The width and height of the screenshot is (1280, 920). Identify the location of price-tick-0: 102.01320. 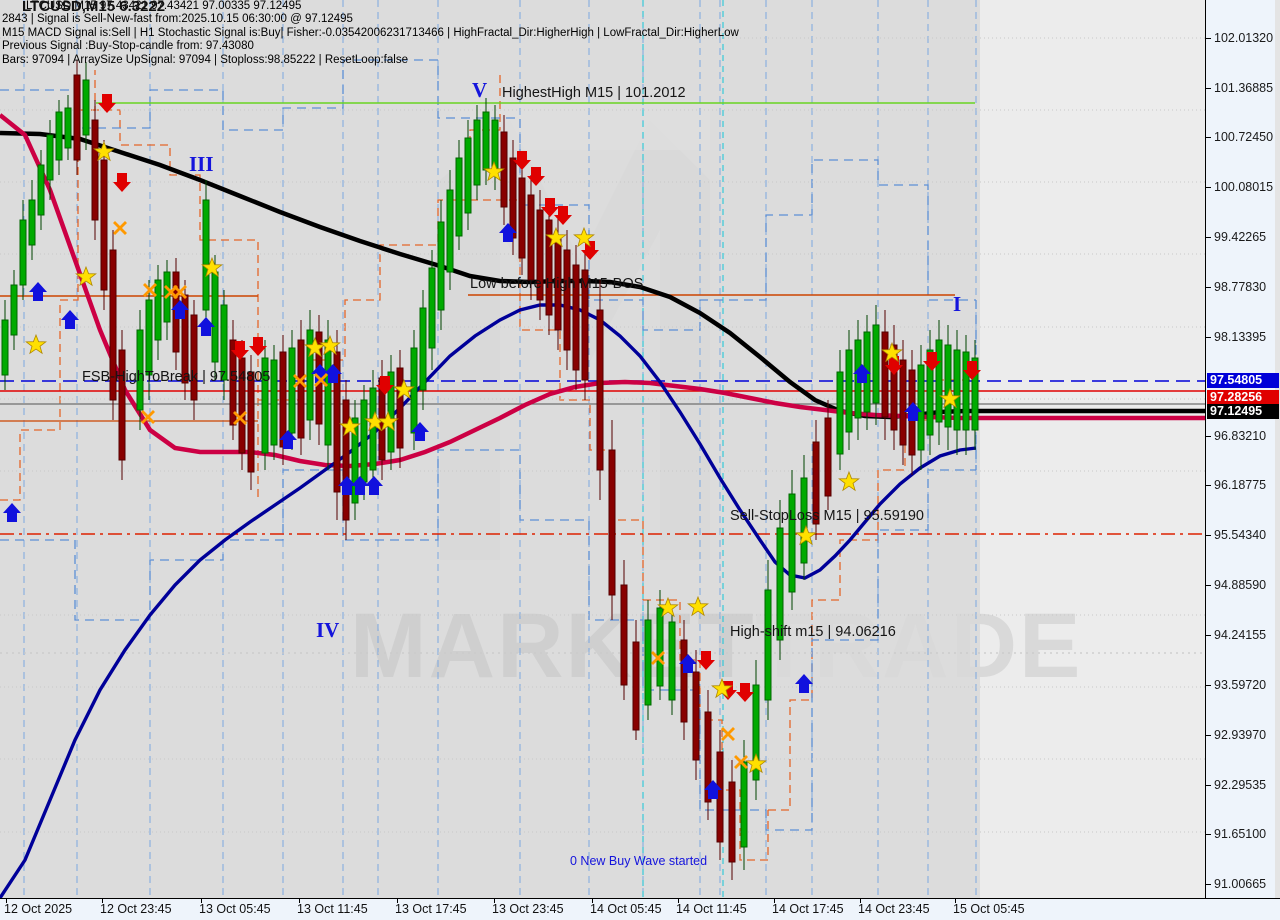
(1243, 38).